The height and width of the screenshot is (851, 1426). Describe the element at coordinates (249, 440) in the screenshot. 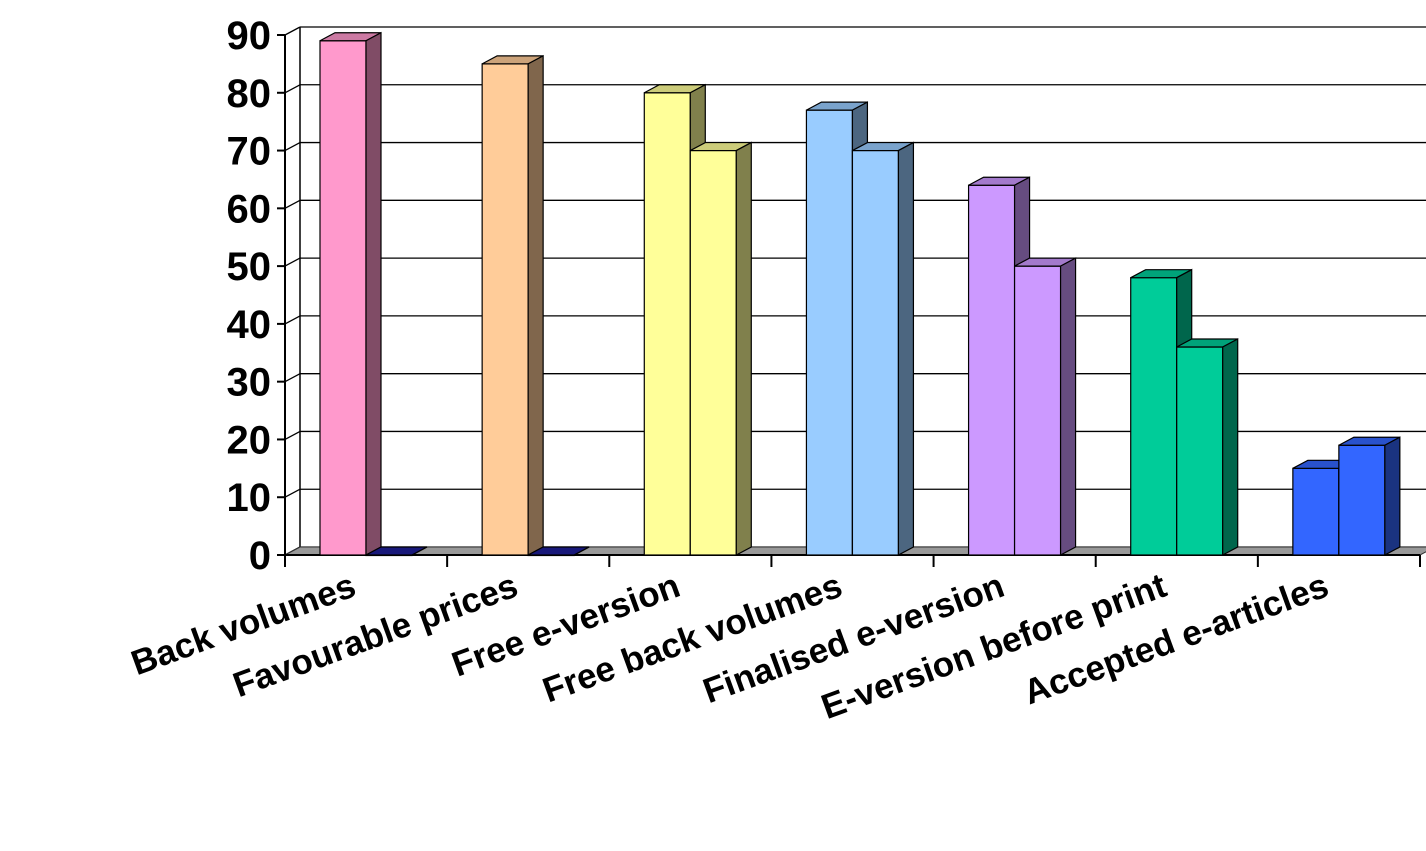

I see `y-tick-label: 20` at that location.